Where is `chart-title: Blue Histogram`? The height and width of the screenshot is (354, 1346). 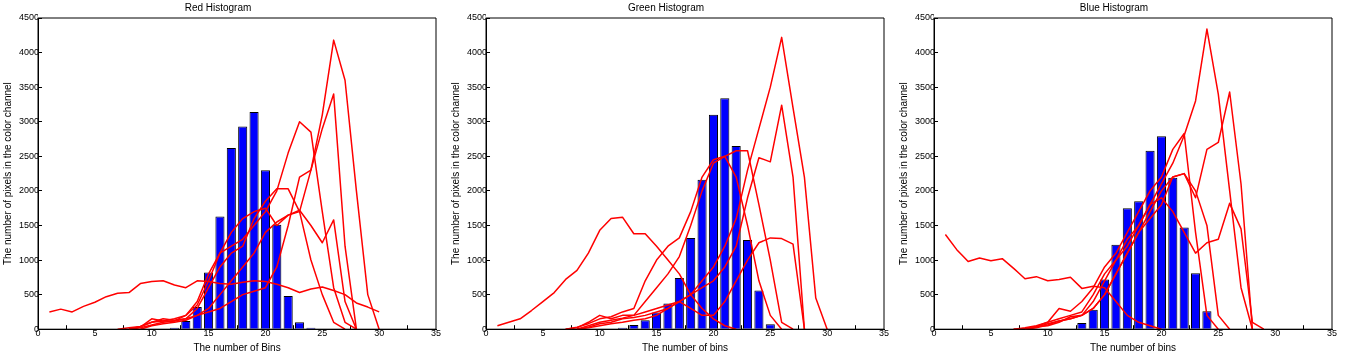 chart-title: Blue Histogram is located at coordinates (1114, 7).